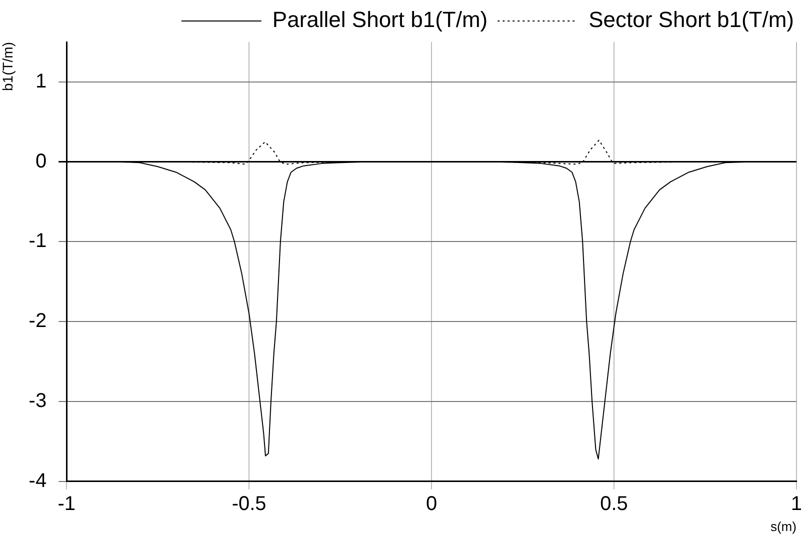  Describe the element at coordinates (41, 161) in the screenshot. I see `y-tick-label: 0` at that location.